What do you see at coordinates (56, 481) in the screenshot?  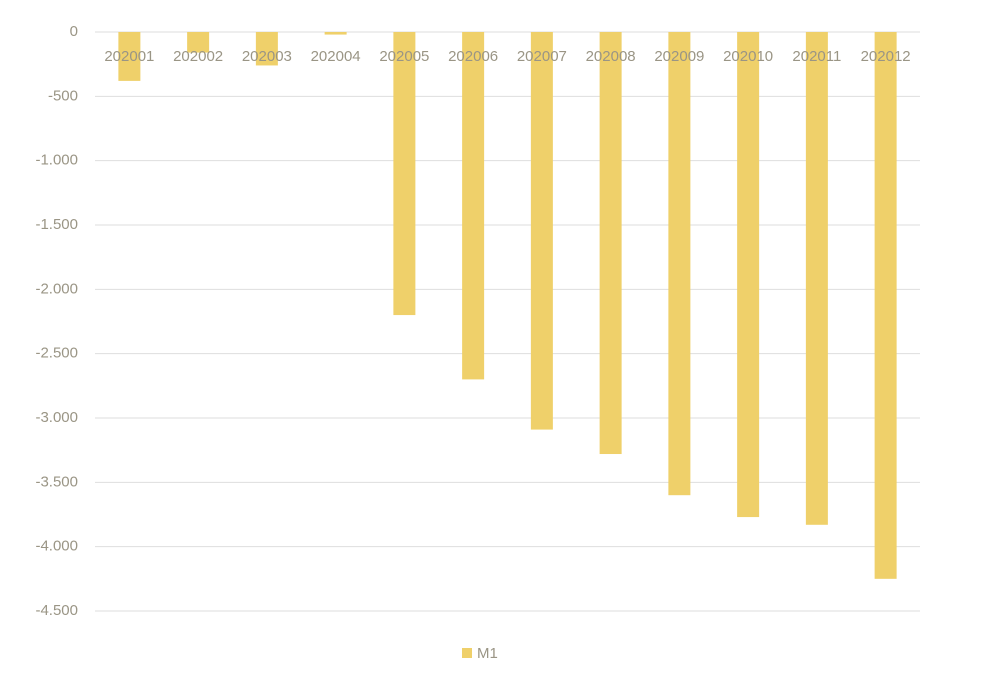 I see `y-tick-label: -3.500` at bounding box center [56, 481].